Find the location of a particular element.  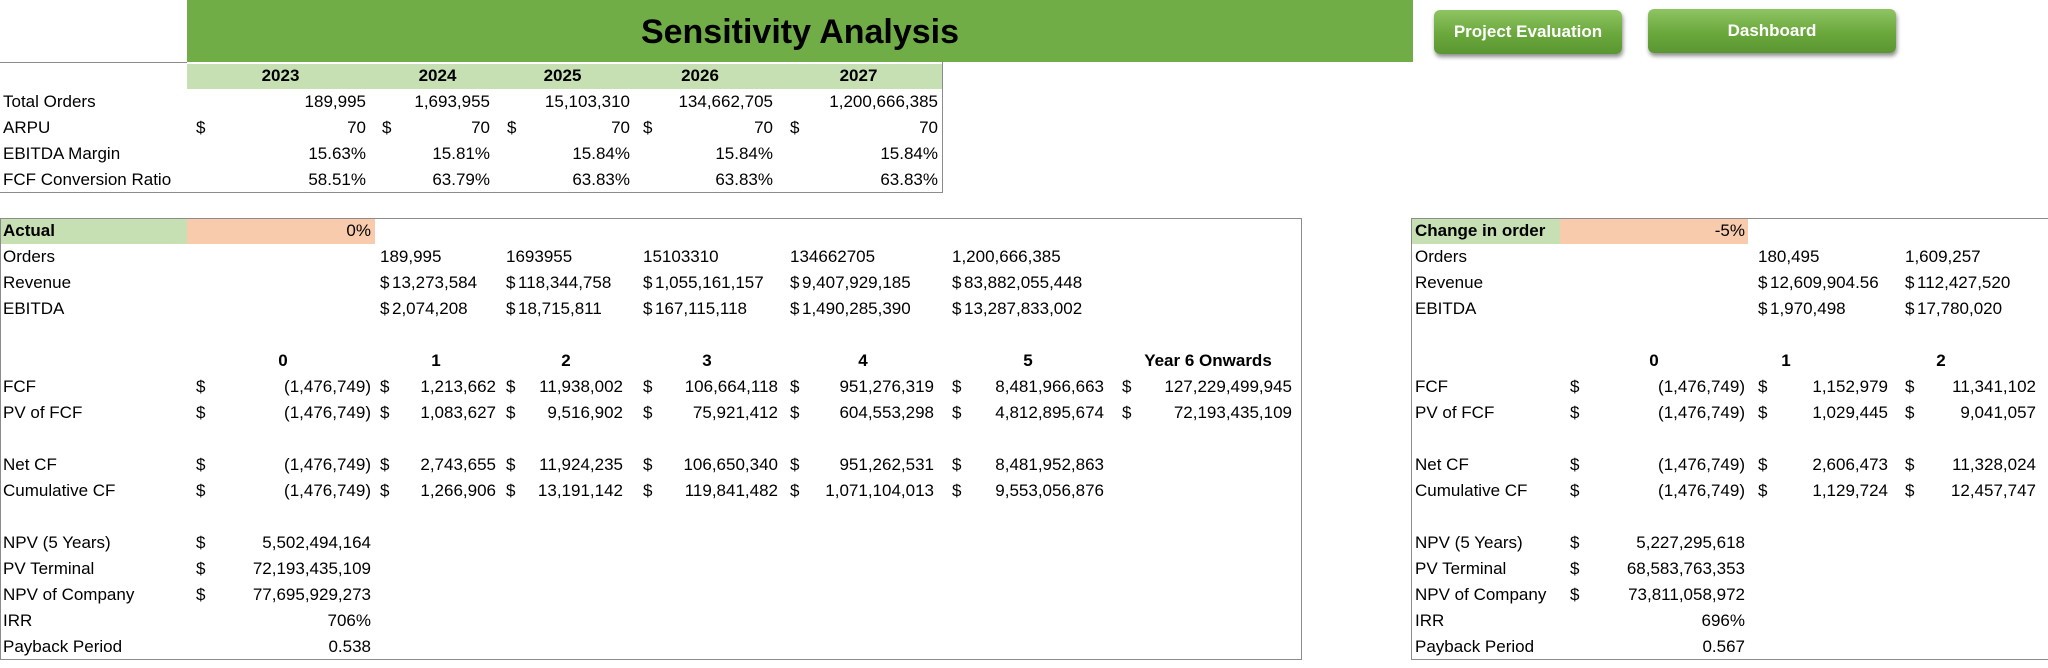

fcf-value: 8,481,966,663 is located at coordinates (1049, 386).